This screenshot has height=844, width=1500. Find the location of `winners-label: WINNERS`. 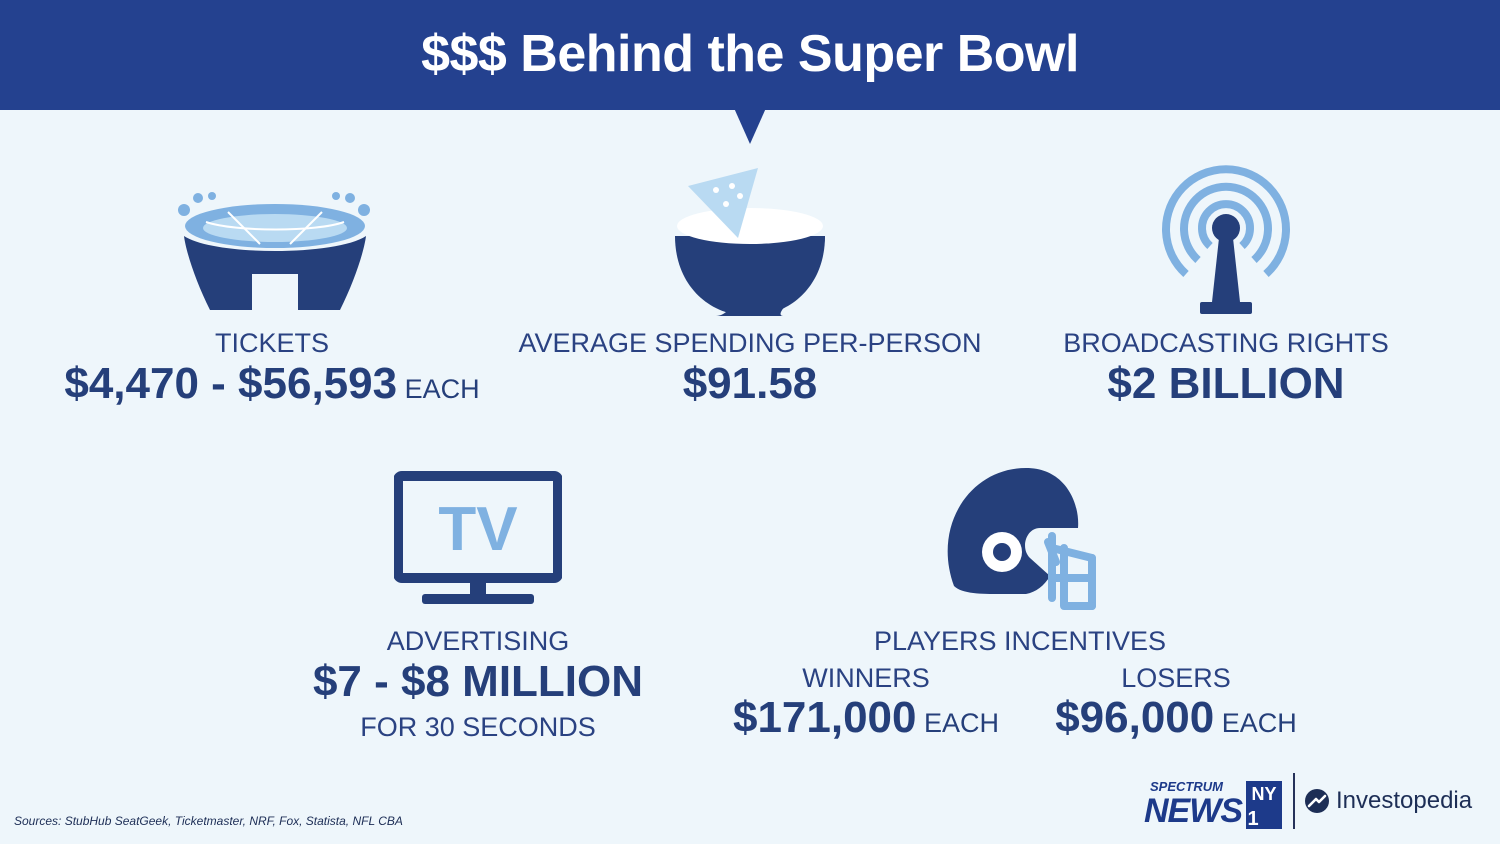

winners-label: WINNERS is located at coordinates (866, 678).